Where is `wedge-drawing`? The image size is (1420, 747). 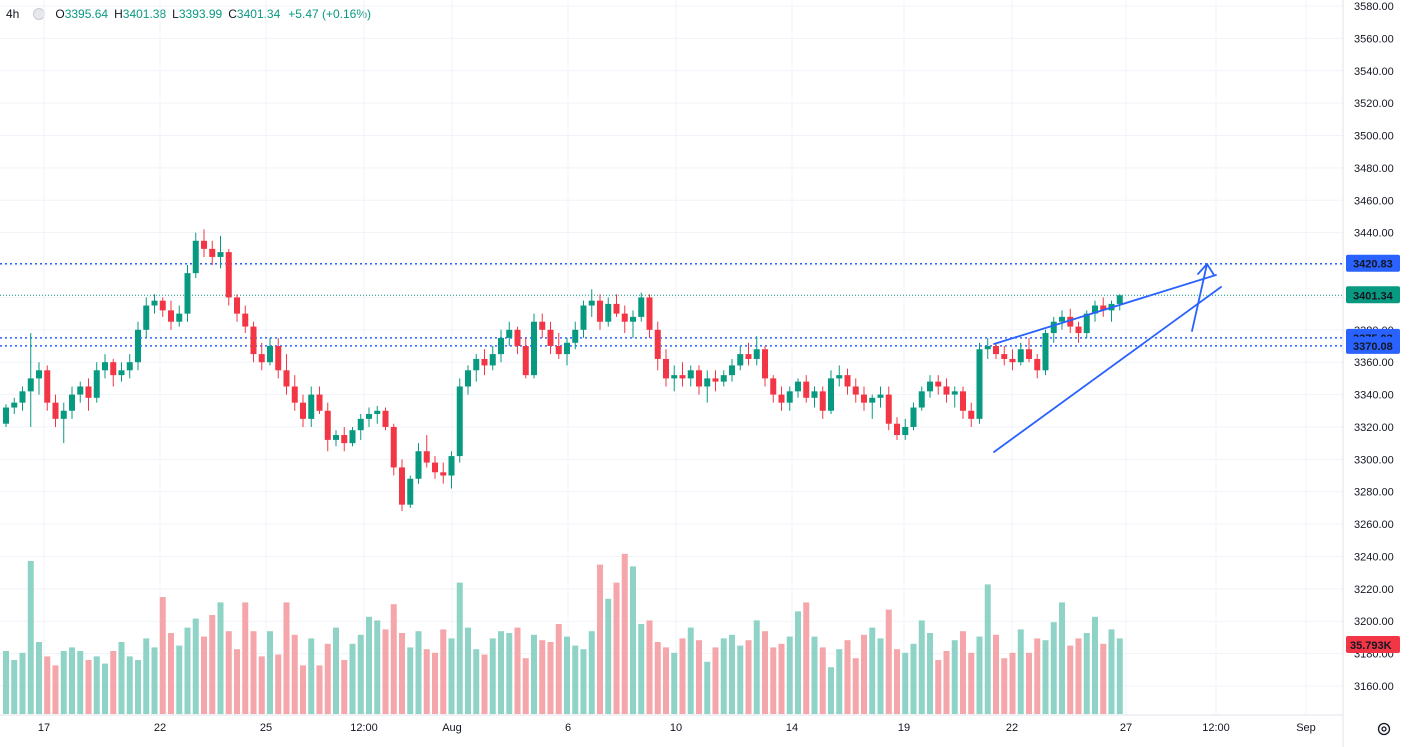
wedge-drawing is located at coordinates (1107, 358).